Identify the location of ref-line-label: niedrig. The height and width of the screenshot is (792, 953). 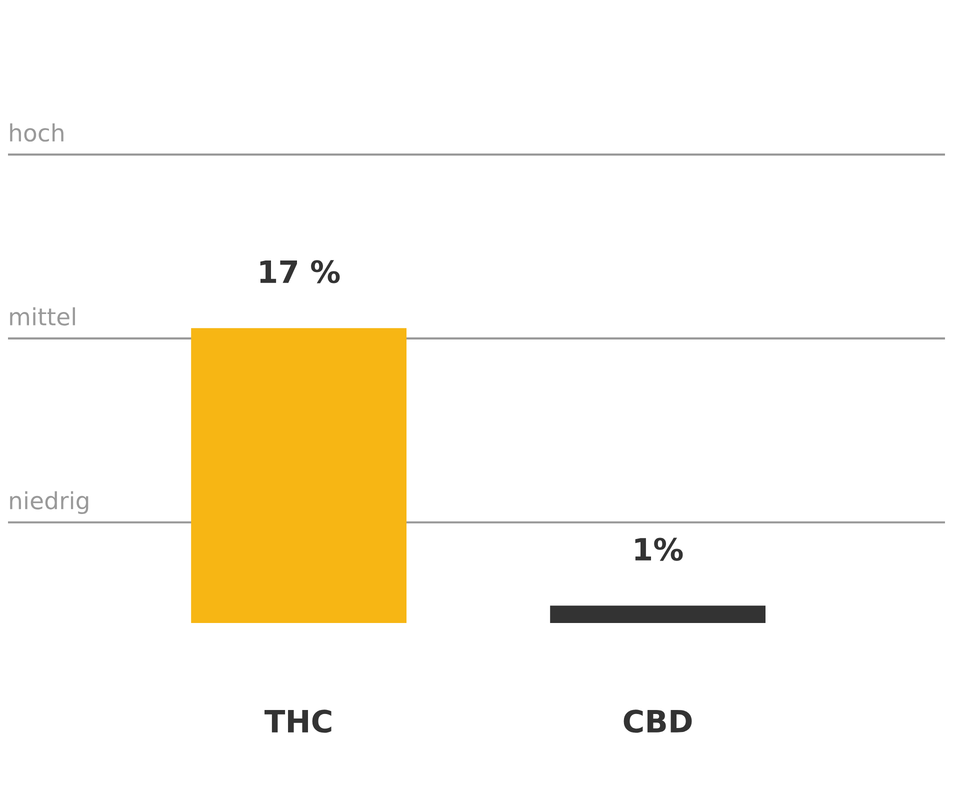
(49, 502).